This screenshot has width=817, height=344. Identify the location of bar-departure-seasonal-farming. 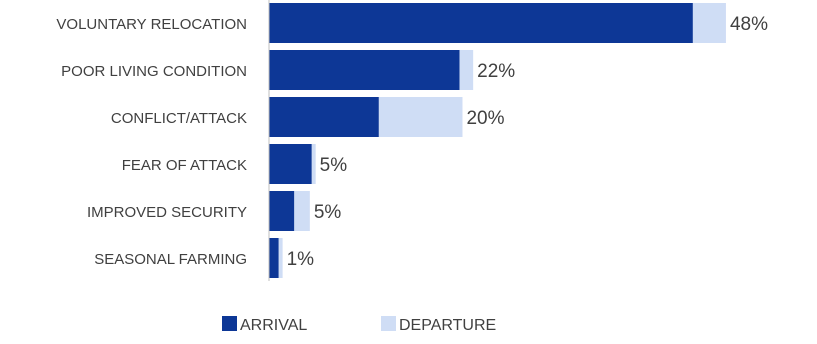
(280, 258).